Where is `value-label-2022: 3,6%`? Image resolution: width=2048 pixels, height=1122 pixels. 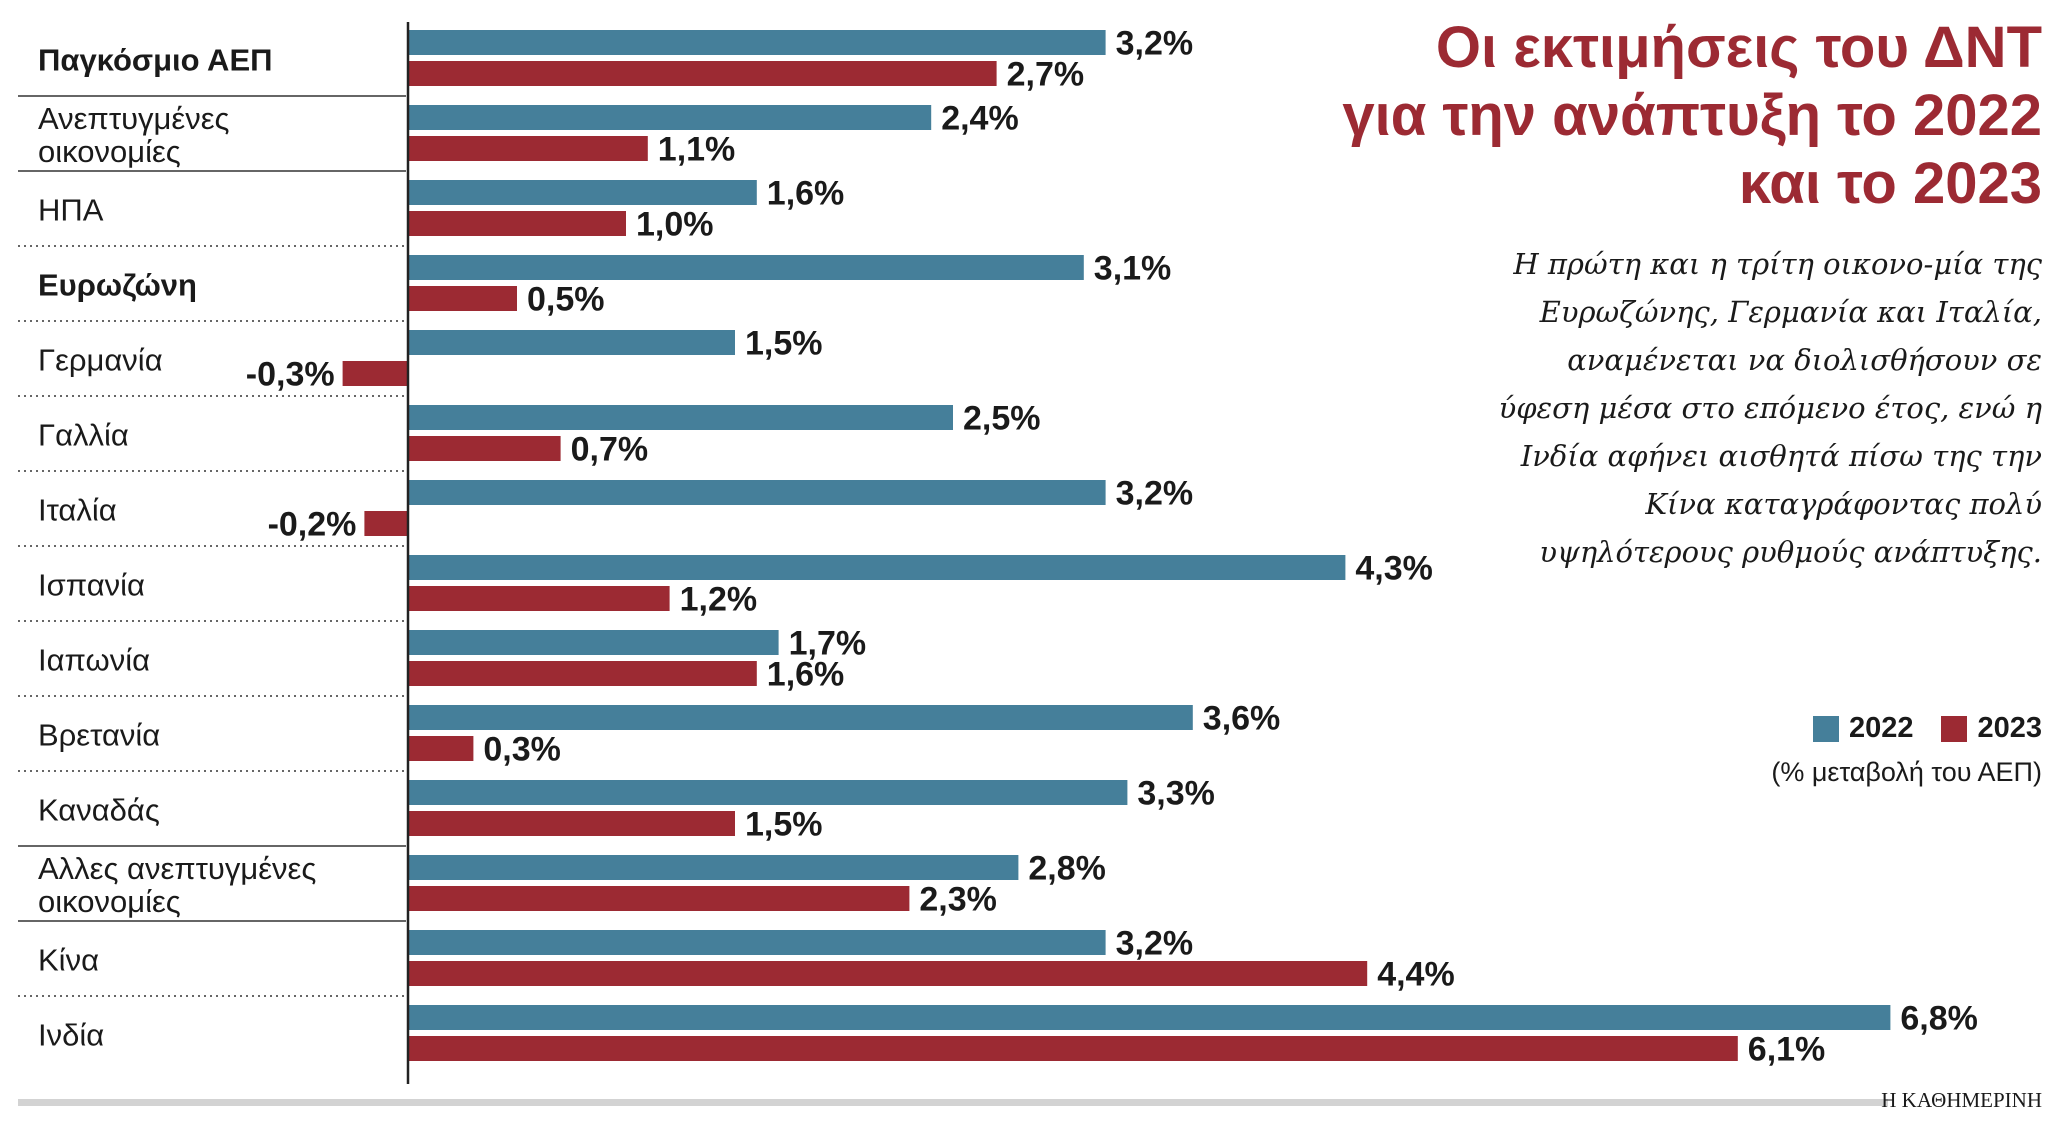
value-label-2022: 3,6% is located at coordinates (1242, 719).